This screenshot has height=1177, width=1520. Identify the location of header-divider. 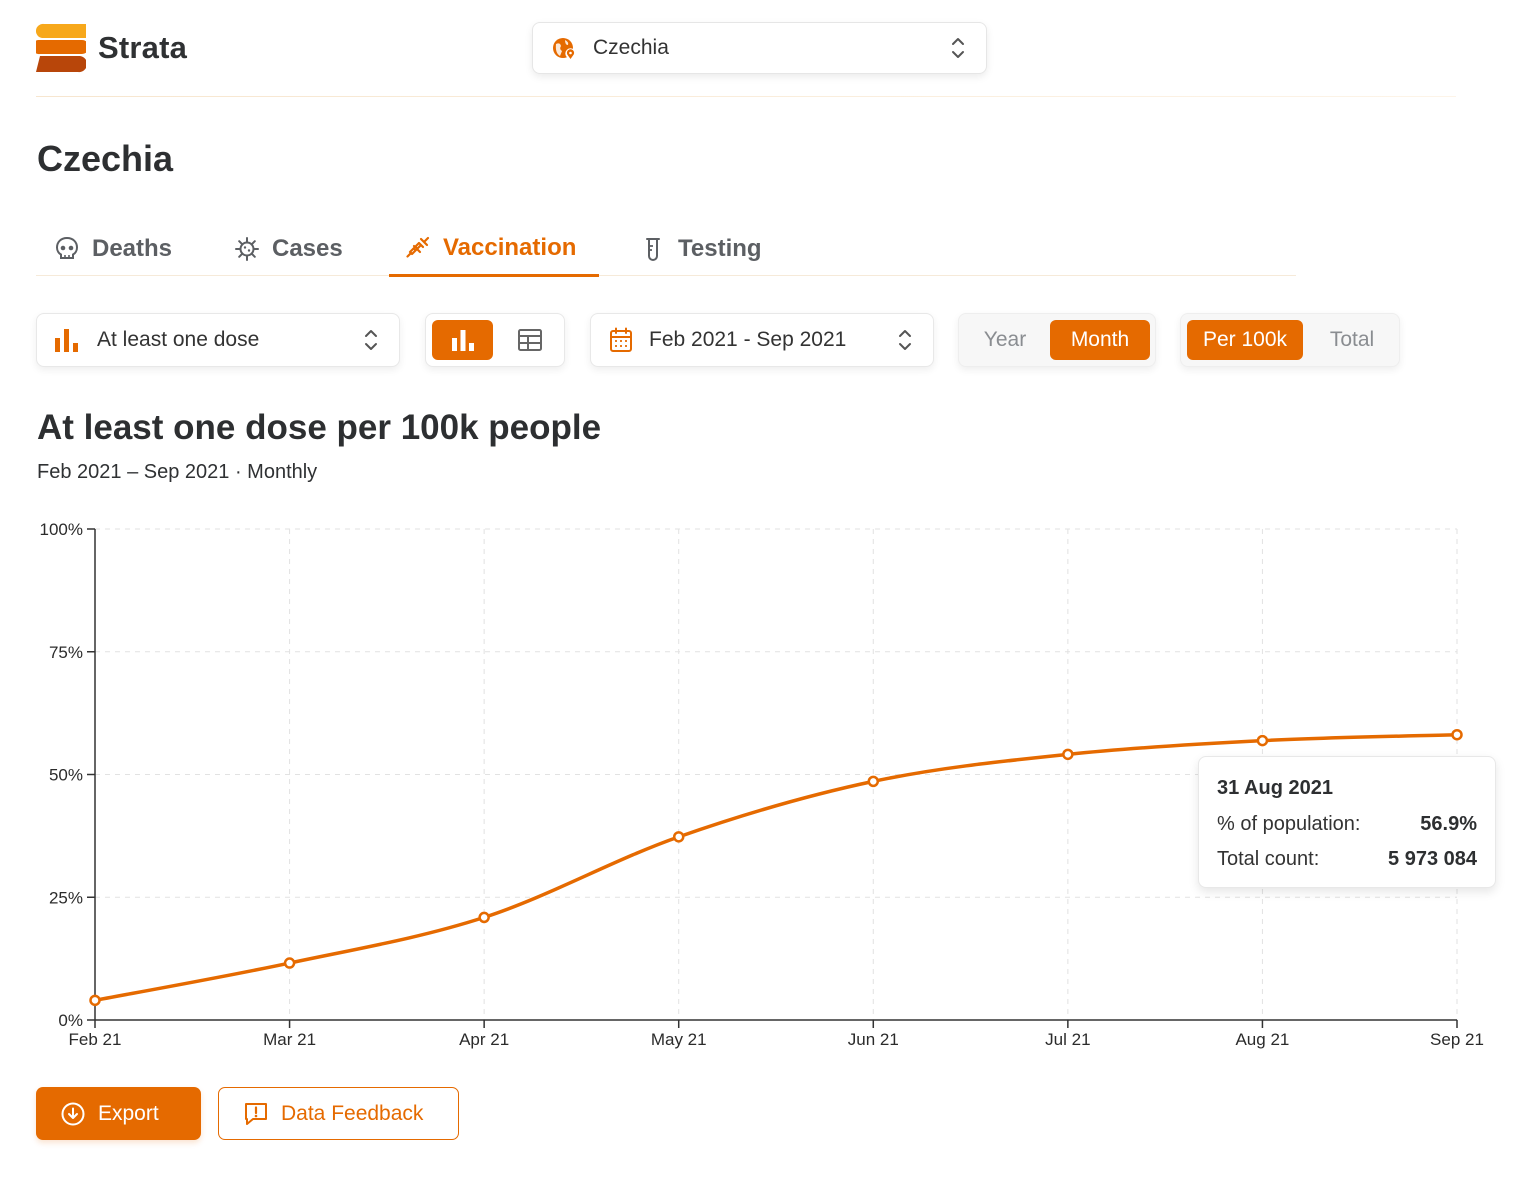
(746, 96).